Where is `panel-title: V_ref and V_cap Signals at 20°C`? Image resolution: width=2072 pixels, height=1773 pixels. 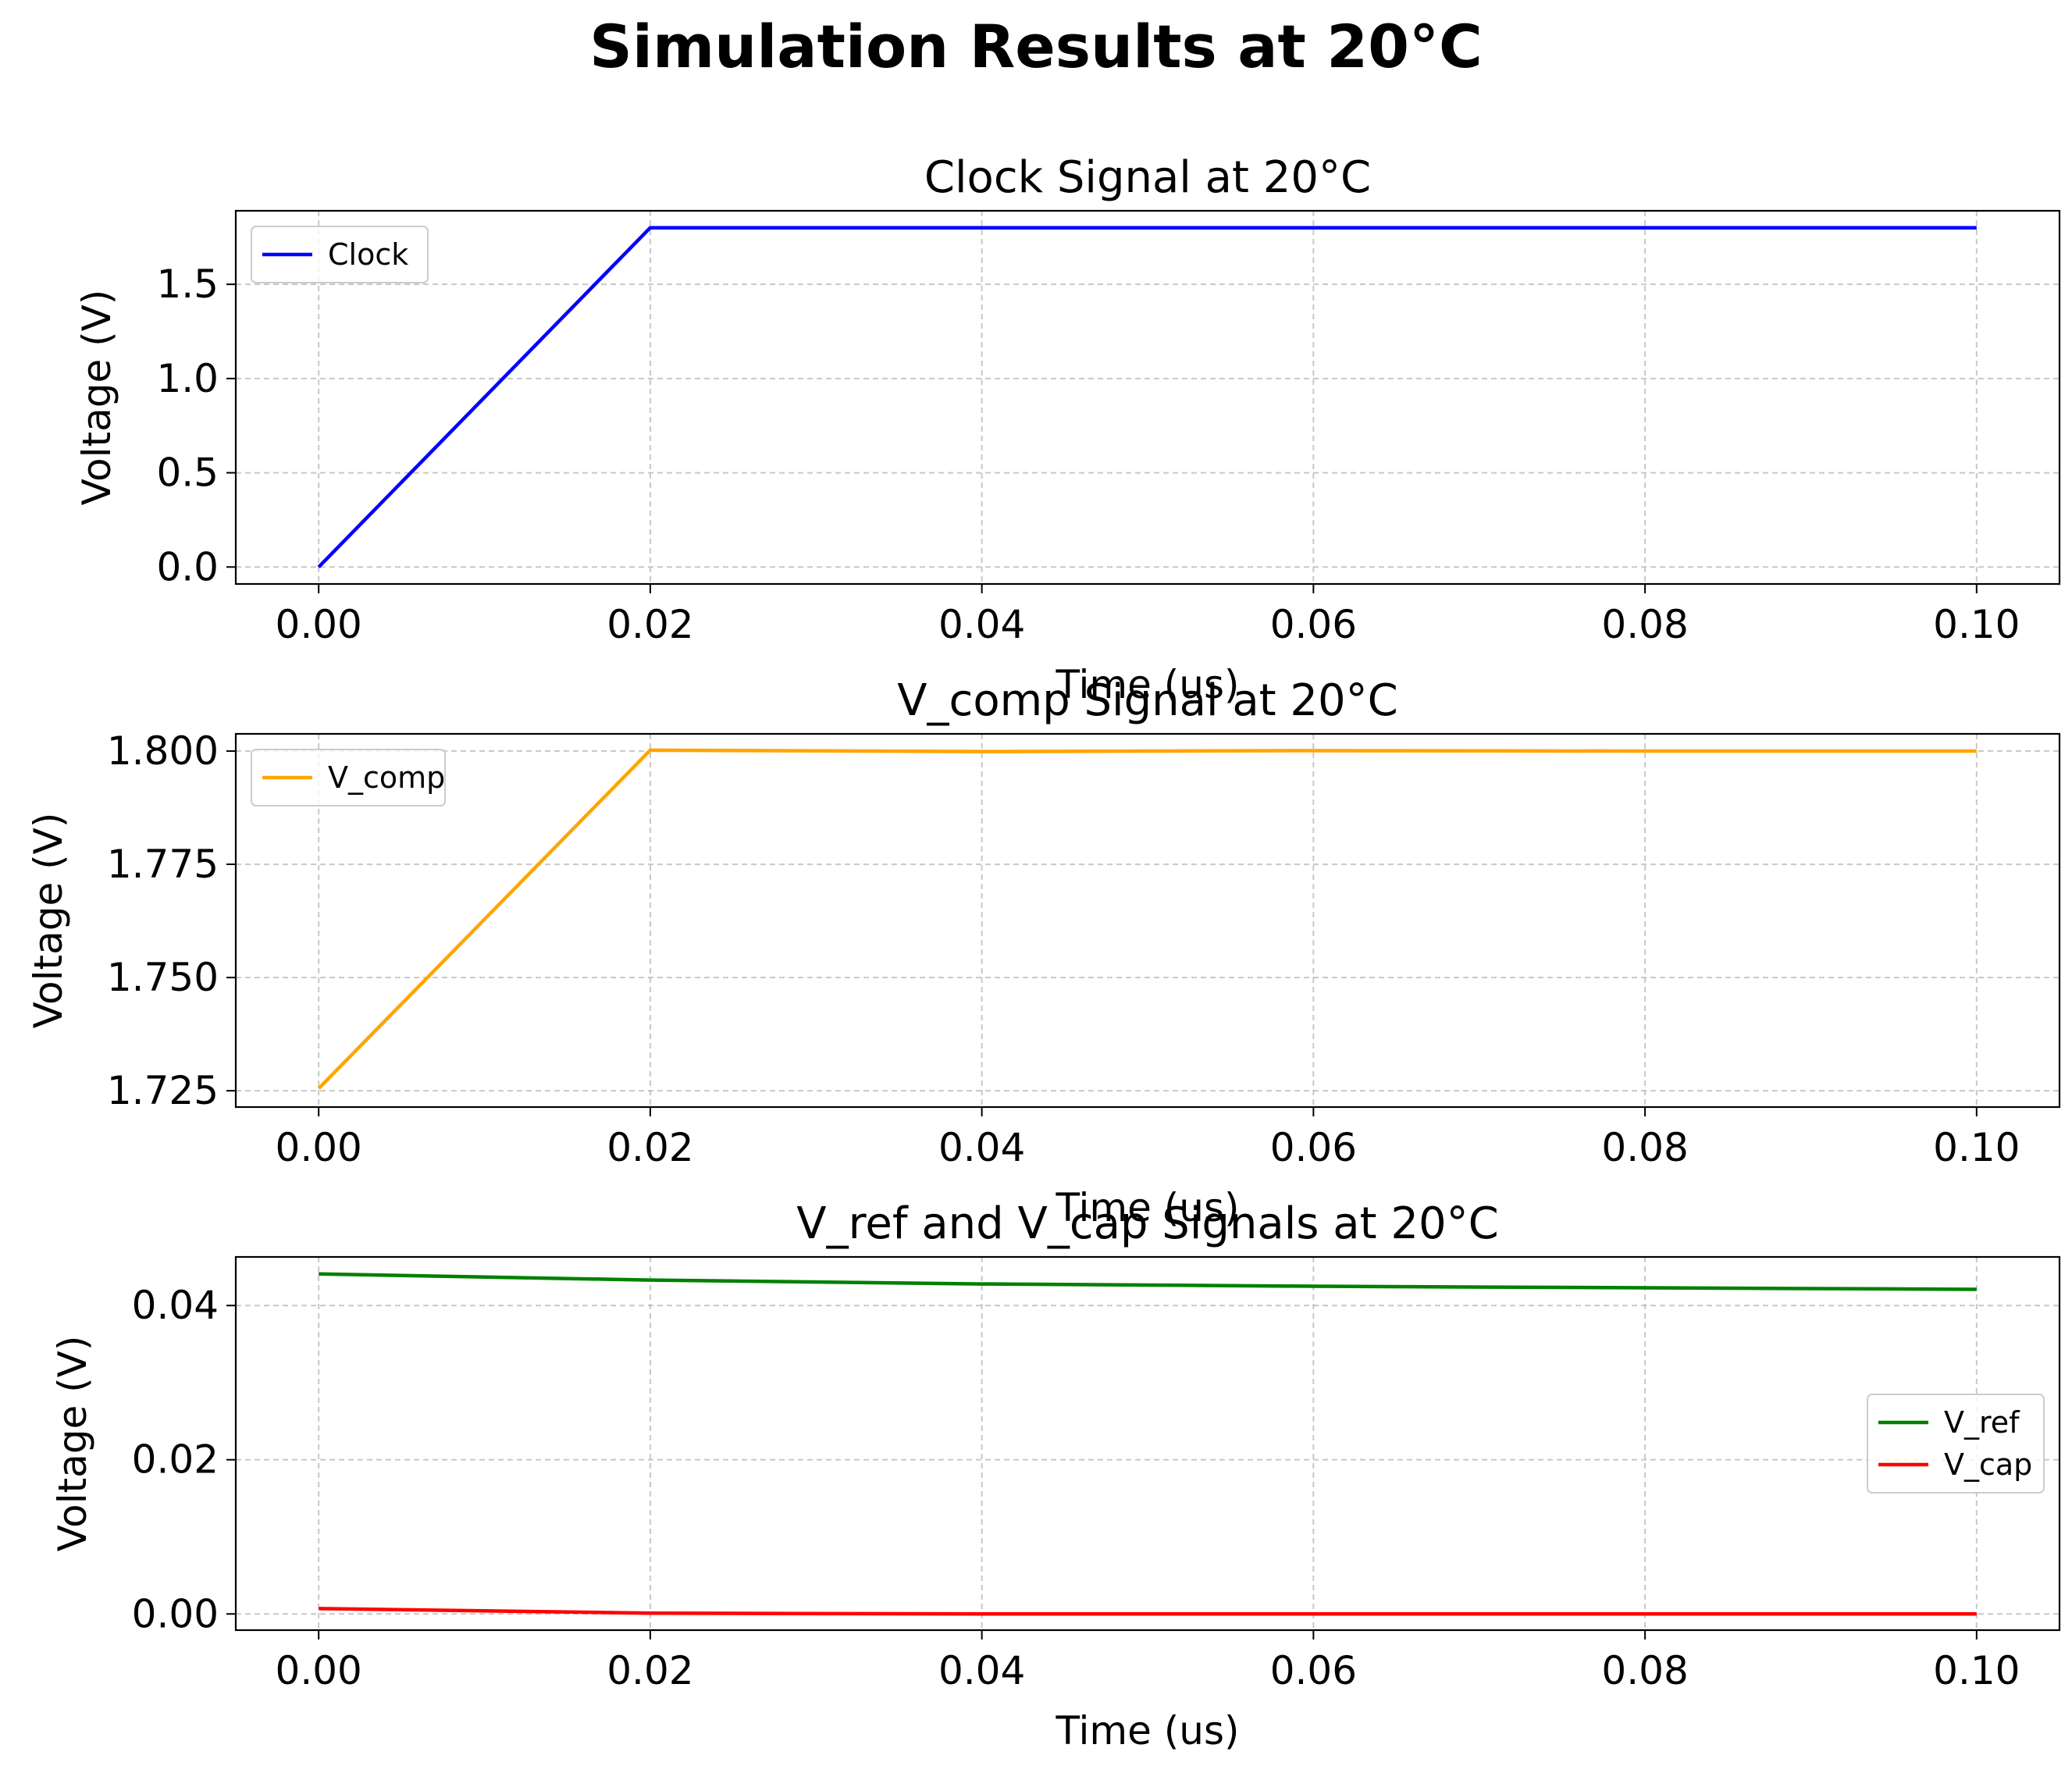
panel-title: V_ref and V_cap Signals at 20°C is located at coordinates (1147, 1223).